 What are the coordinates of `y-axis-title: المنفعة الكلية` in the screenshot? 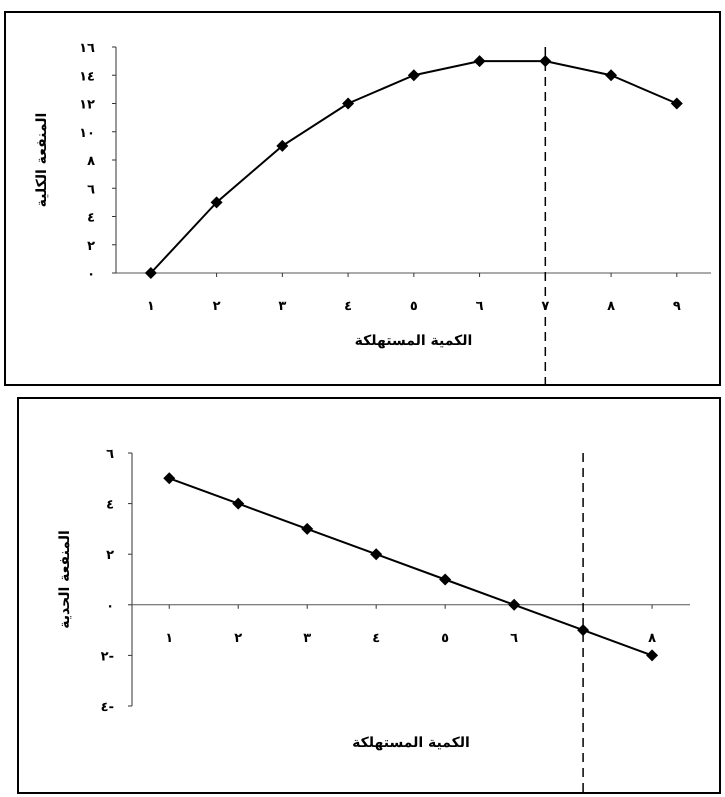 It's located at (42, 160).